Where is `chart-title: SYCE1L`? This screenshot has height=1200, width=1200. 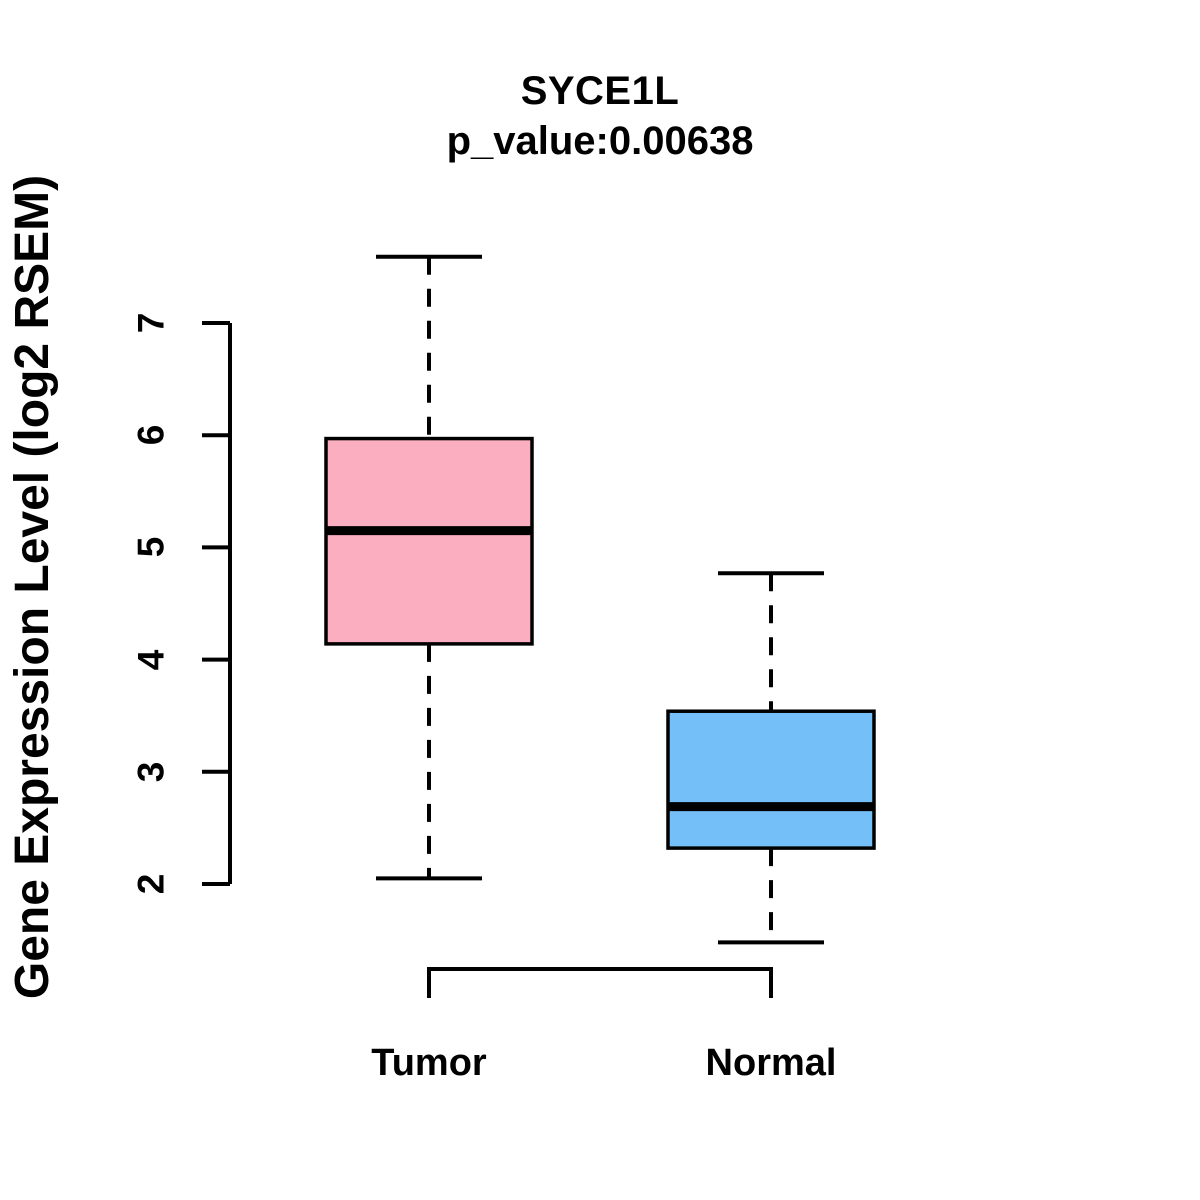
chart-title: SYCE1L is located at coordinates (600, 91).